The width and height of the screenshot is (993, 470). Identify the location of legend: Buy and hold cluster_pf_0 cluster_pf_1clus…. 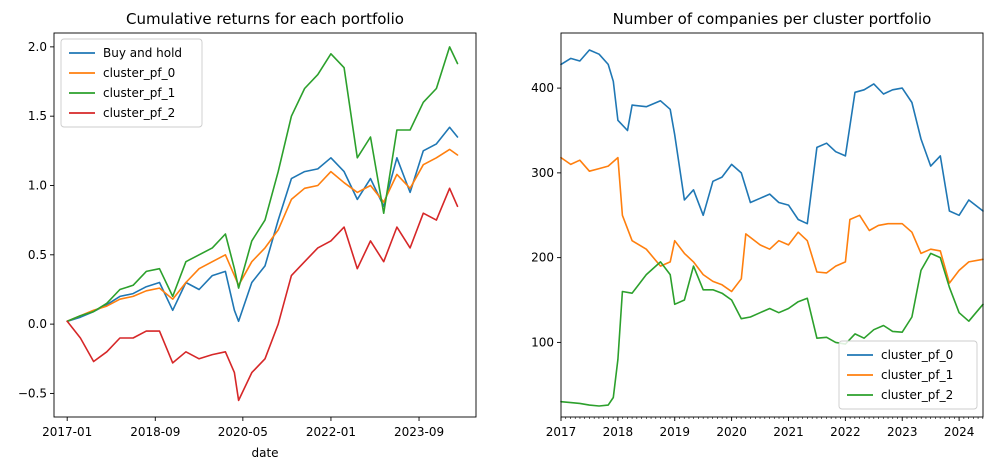
(131, 83).